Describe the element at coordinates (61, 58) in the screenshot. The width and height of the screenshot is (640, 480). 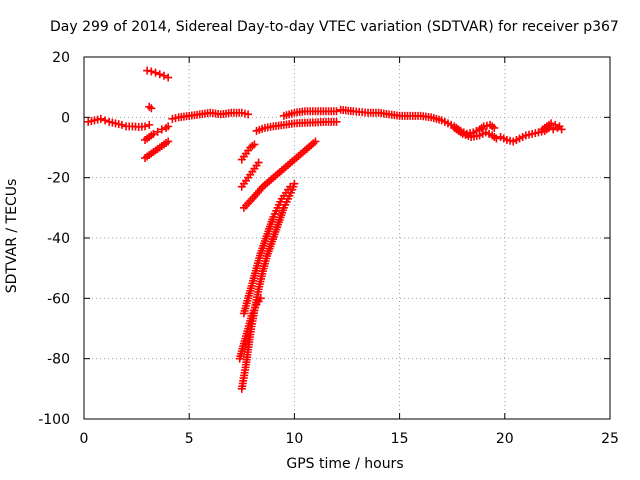
I see `y-tick-label: 20` at that location.